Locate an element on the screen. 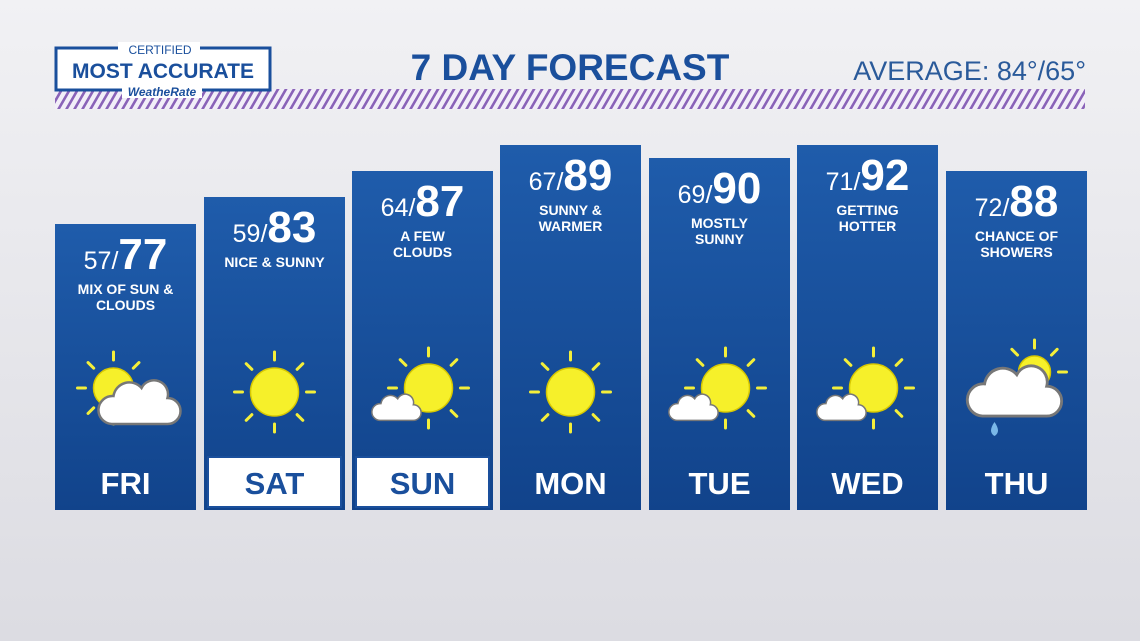 The width and height of the screenshot is (1140, 641). high-temp: 90 is located at coordinates (736, 188).